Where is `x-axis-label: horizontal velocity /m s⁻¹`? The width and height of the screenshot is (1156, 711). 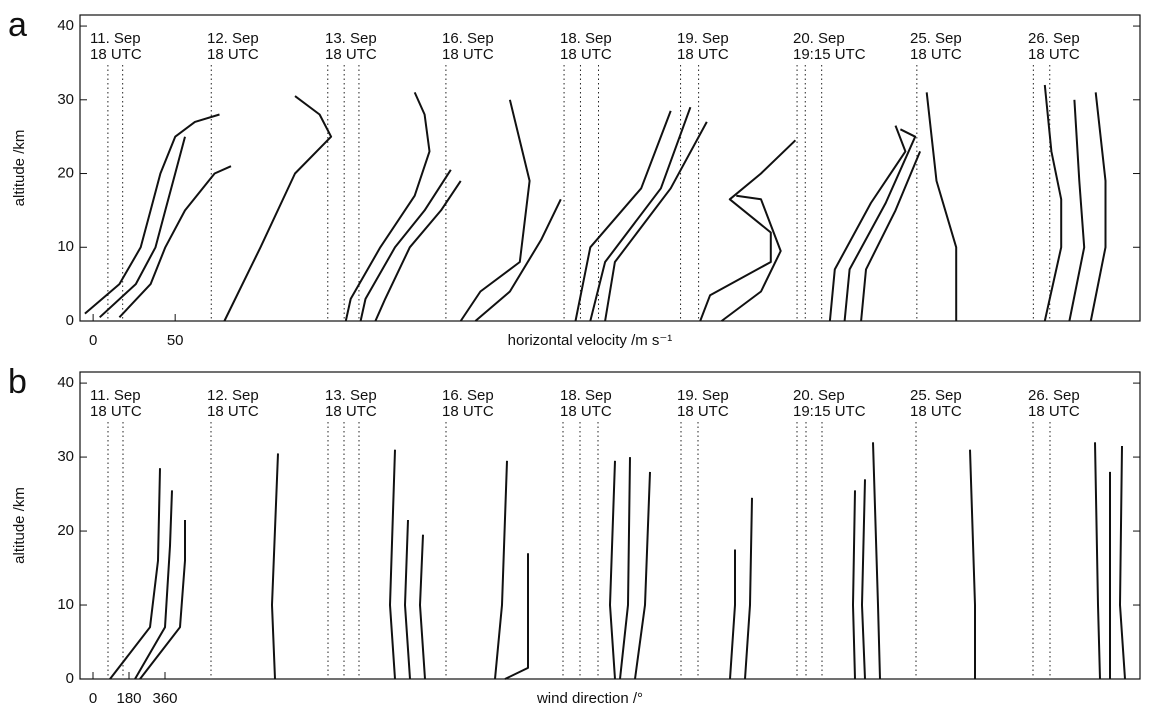 x-axis-label: horizontal velocity /m s⁻¹ is located at coordinates (590, 340).